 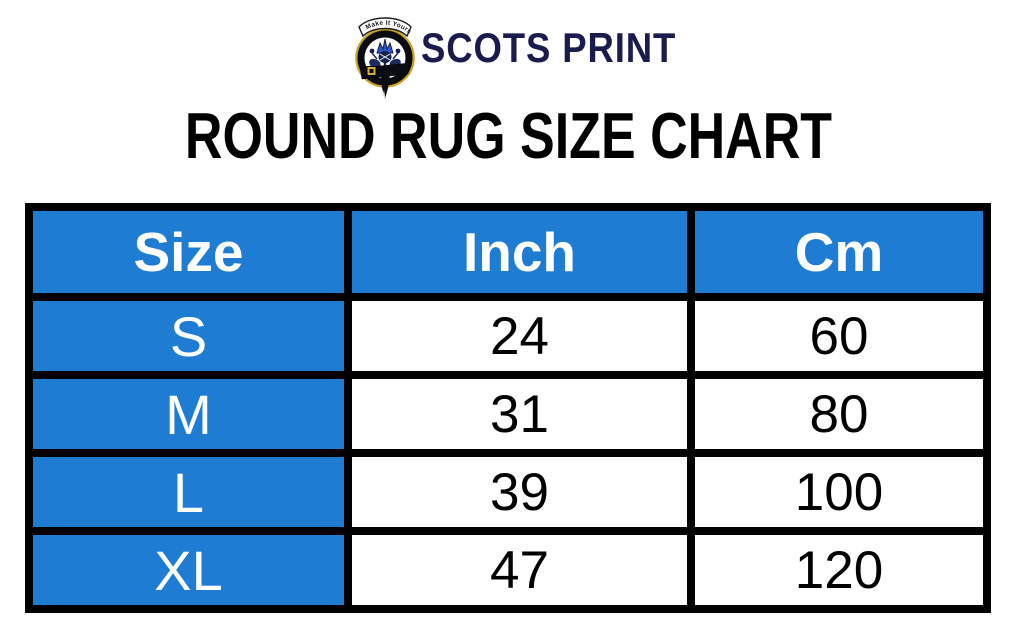 What do you see at coordinates (839, 492) in the screenshot?
I see `cm-cell: 100` at bounding box center [839, 492].